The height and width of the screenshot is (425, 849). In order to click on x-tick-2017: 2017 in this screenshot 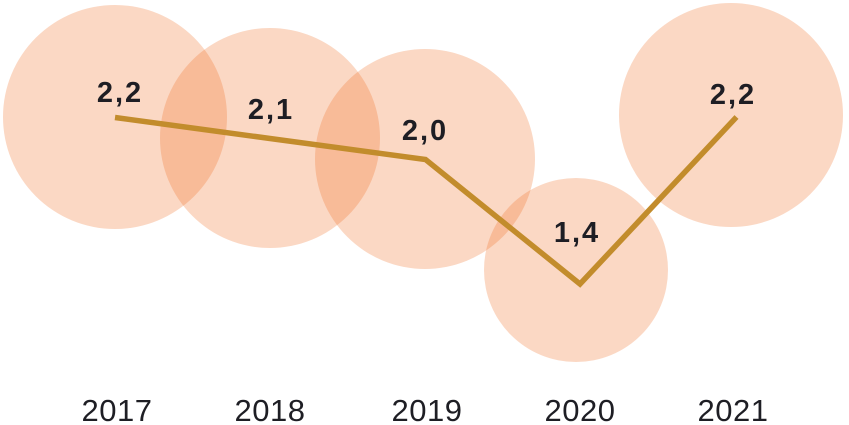, I will do `click(117, 409)`.